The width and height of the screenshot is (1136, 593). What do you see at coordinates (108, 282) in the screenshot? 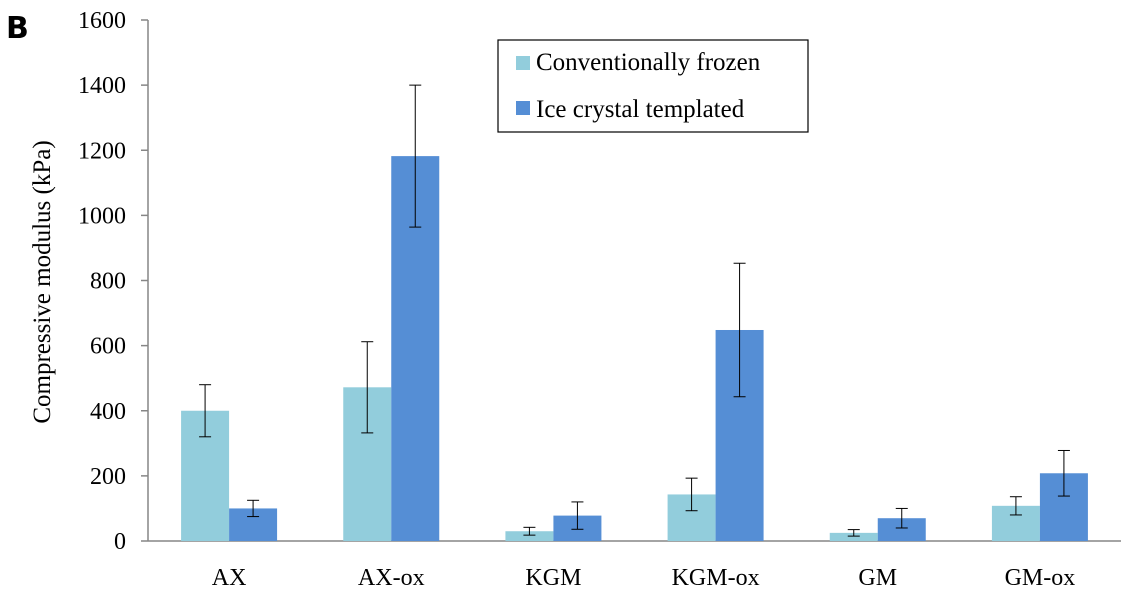
I see `y-tick-label: 800` at bounding box center [108, 282].